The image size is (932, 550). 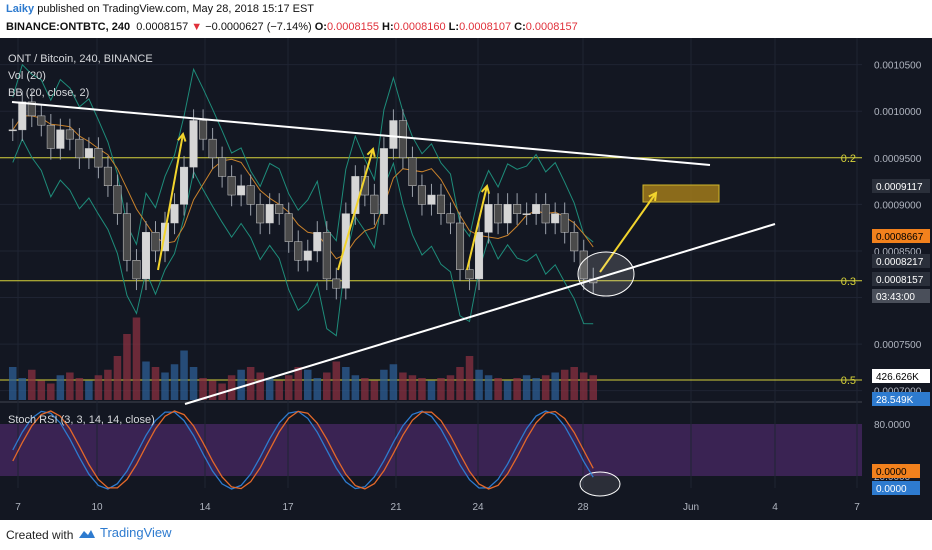 I want to click on down-arrow-icon: ▼, so click(x=197, y=27).